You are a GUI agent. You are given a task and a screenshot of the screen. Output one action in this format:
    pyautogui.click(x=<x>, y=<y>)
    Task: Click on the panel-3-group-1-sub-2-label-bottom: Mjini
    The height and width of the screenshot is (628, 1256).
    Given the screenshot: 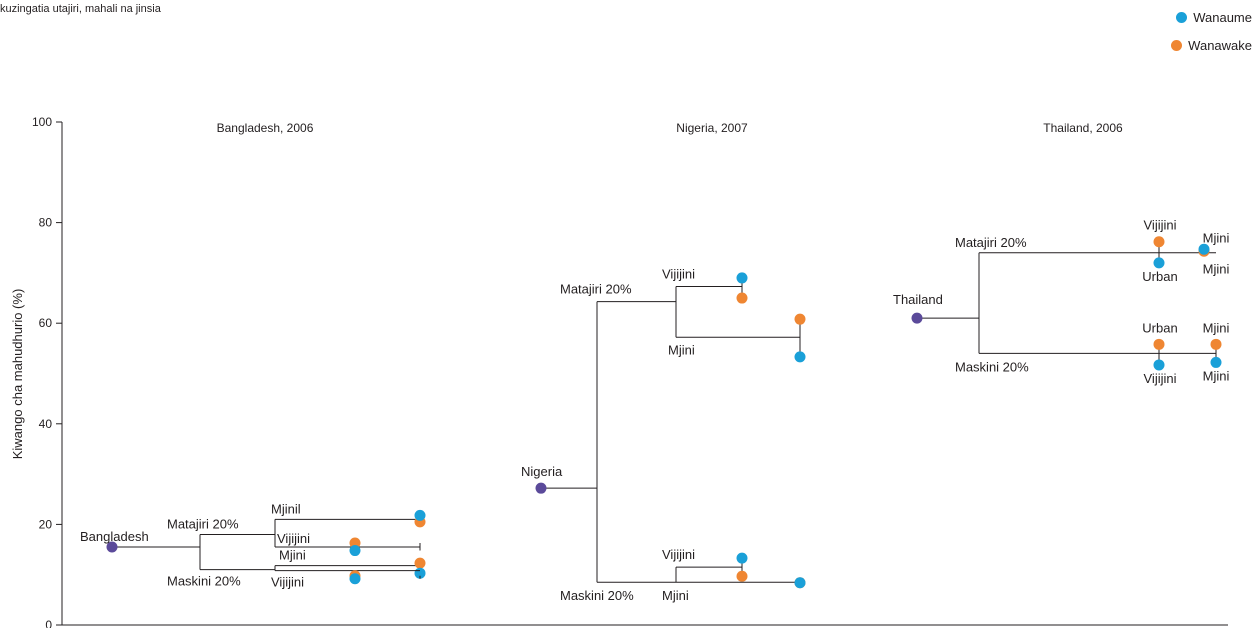 What is the action you would take?
    pyautogui.click(x=1216, y=268)
    